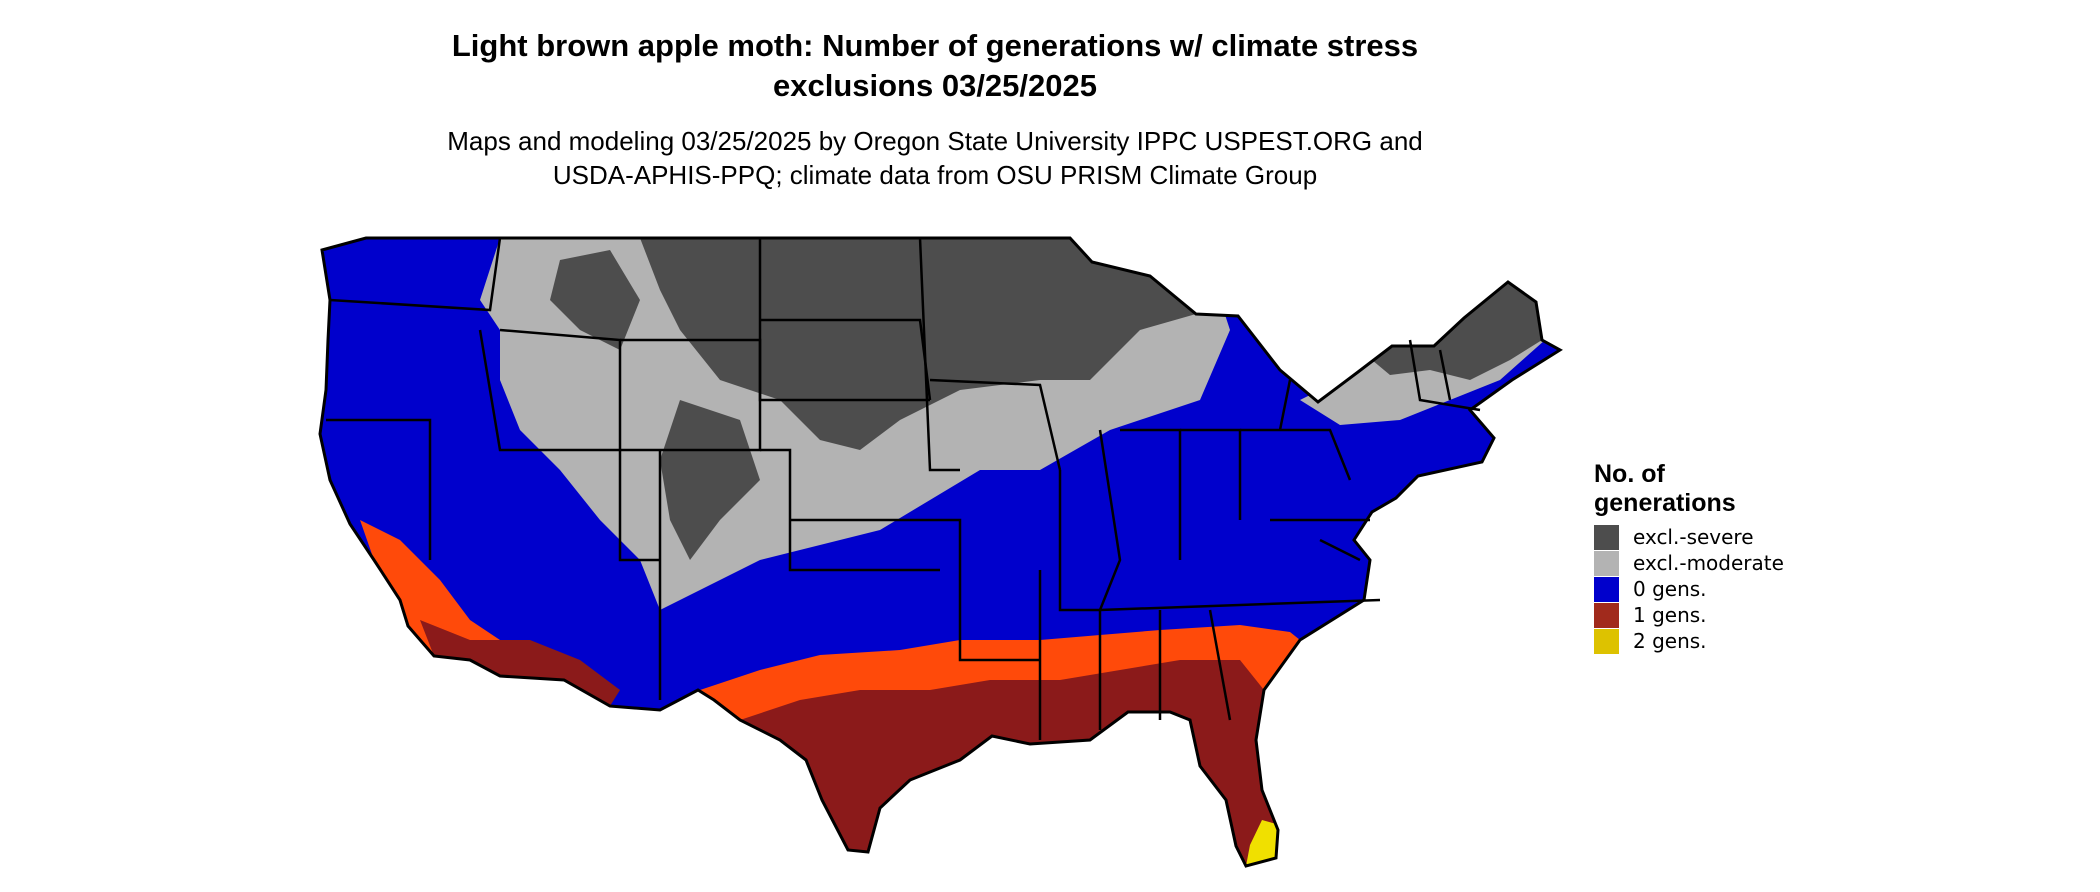  Describe the element at coordinates (1744, 641) in the screenshot. I see `legend-item-2-gens: 2 gens.` at that location.